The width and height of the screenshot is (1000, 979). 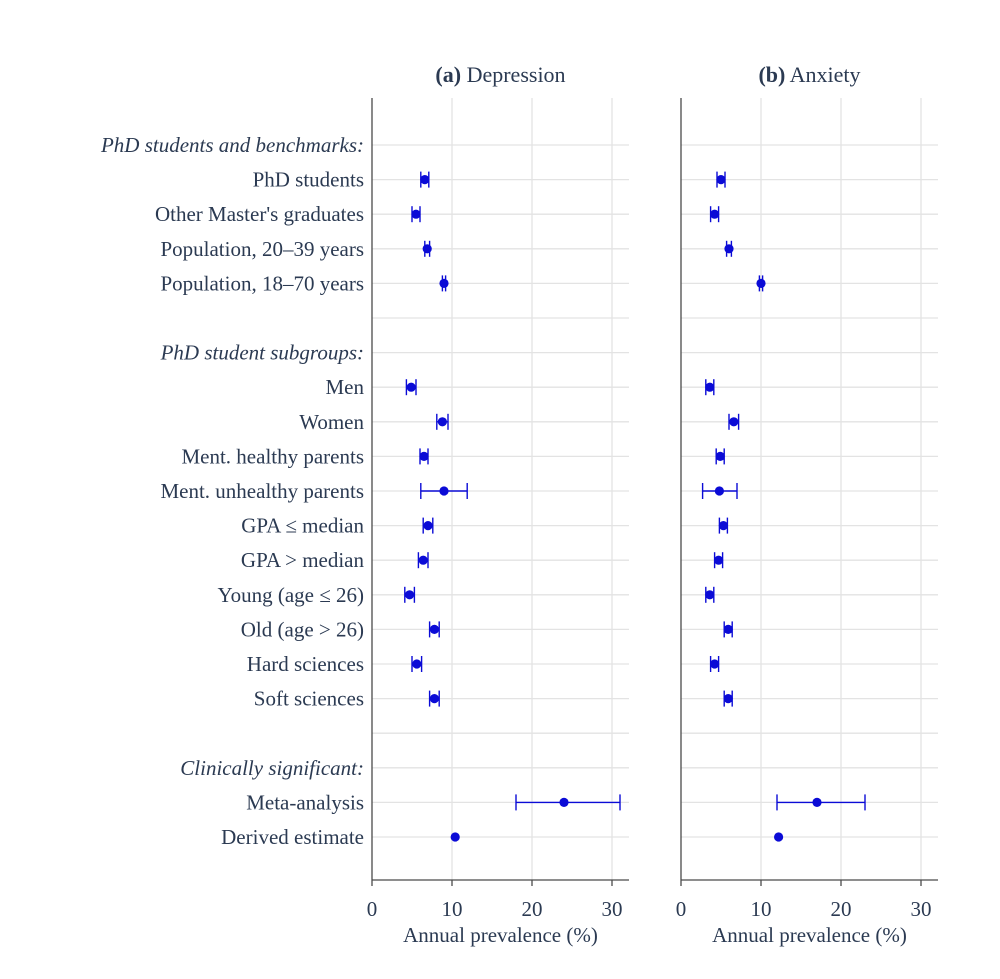 I want to click on group-label: PhD student subgroups:, so click(x=262, y=353).